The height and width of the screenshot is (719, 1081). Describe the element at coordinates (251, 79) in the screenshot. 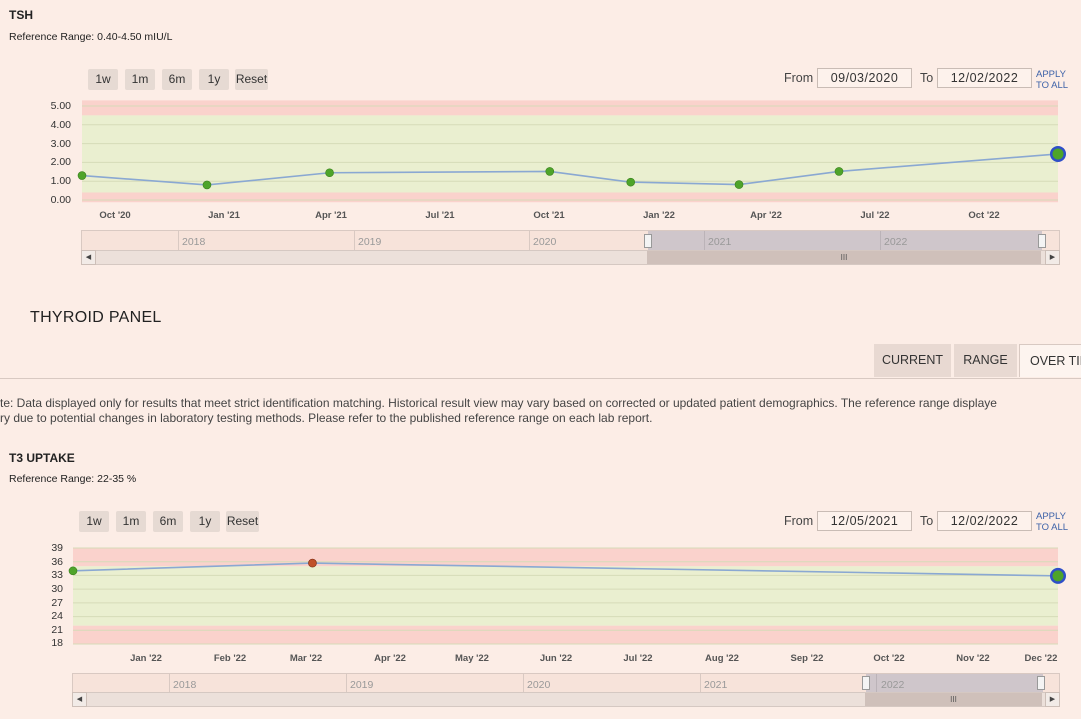

I see `tsh-reset-button: Reset` at that location.